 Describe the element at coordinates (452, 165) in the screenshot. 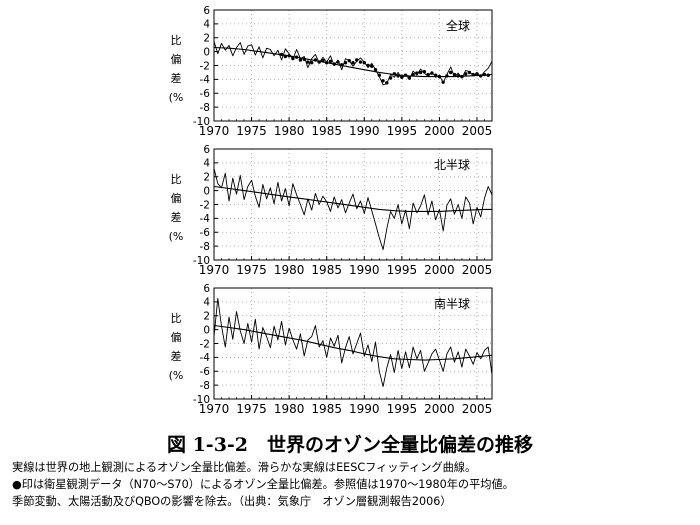

I see `region-label: 北半球` at that location.